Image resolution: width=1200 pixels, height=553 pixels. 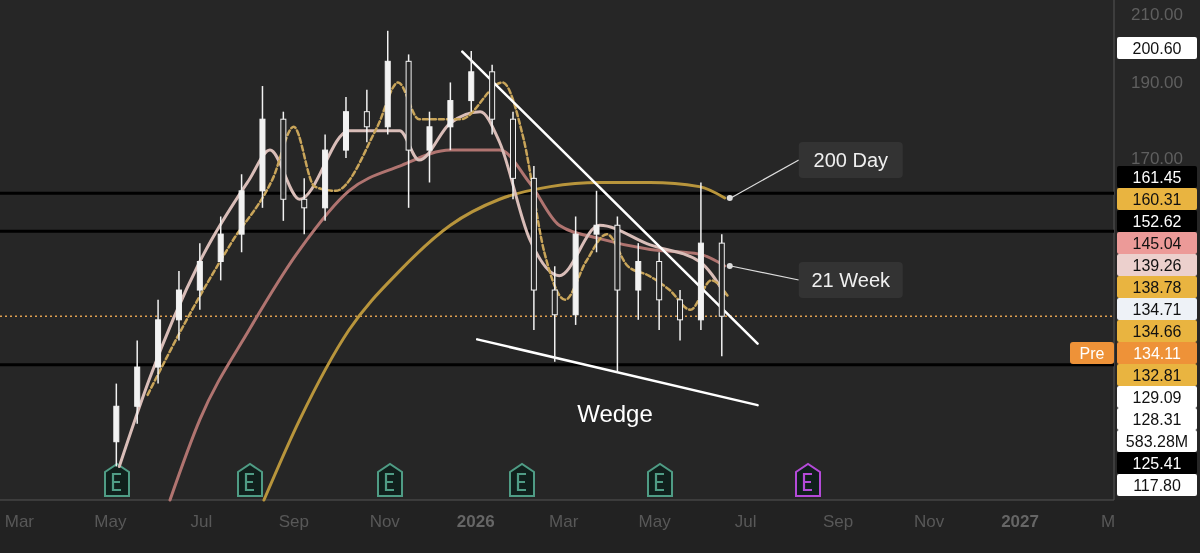 I want to click on text: 160.31, so click(x=1157, y=199).